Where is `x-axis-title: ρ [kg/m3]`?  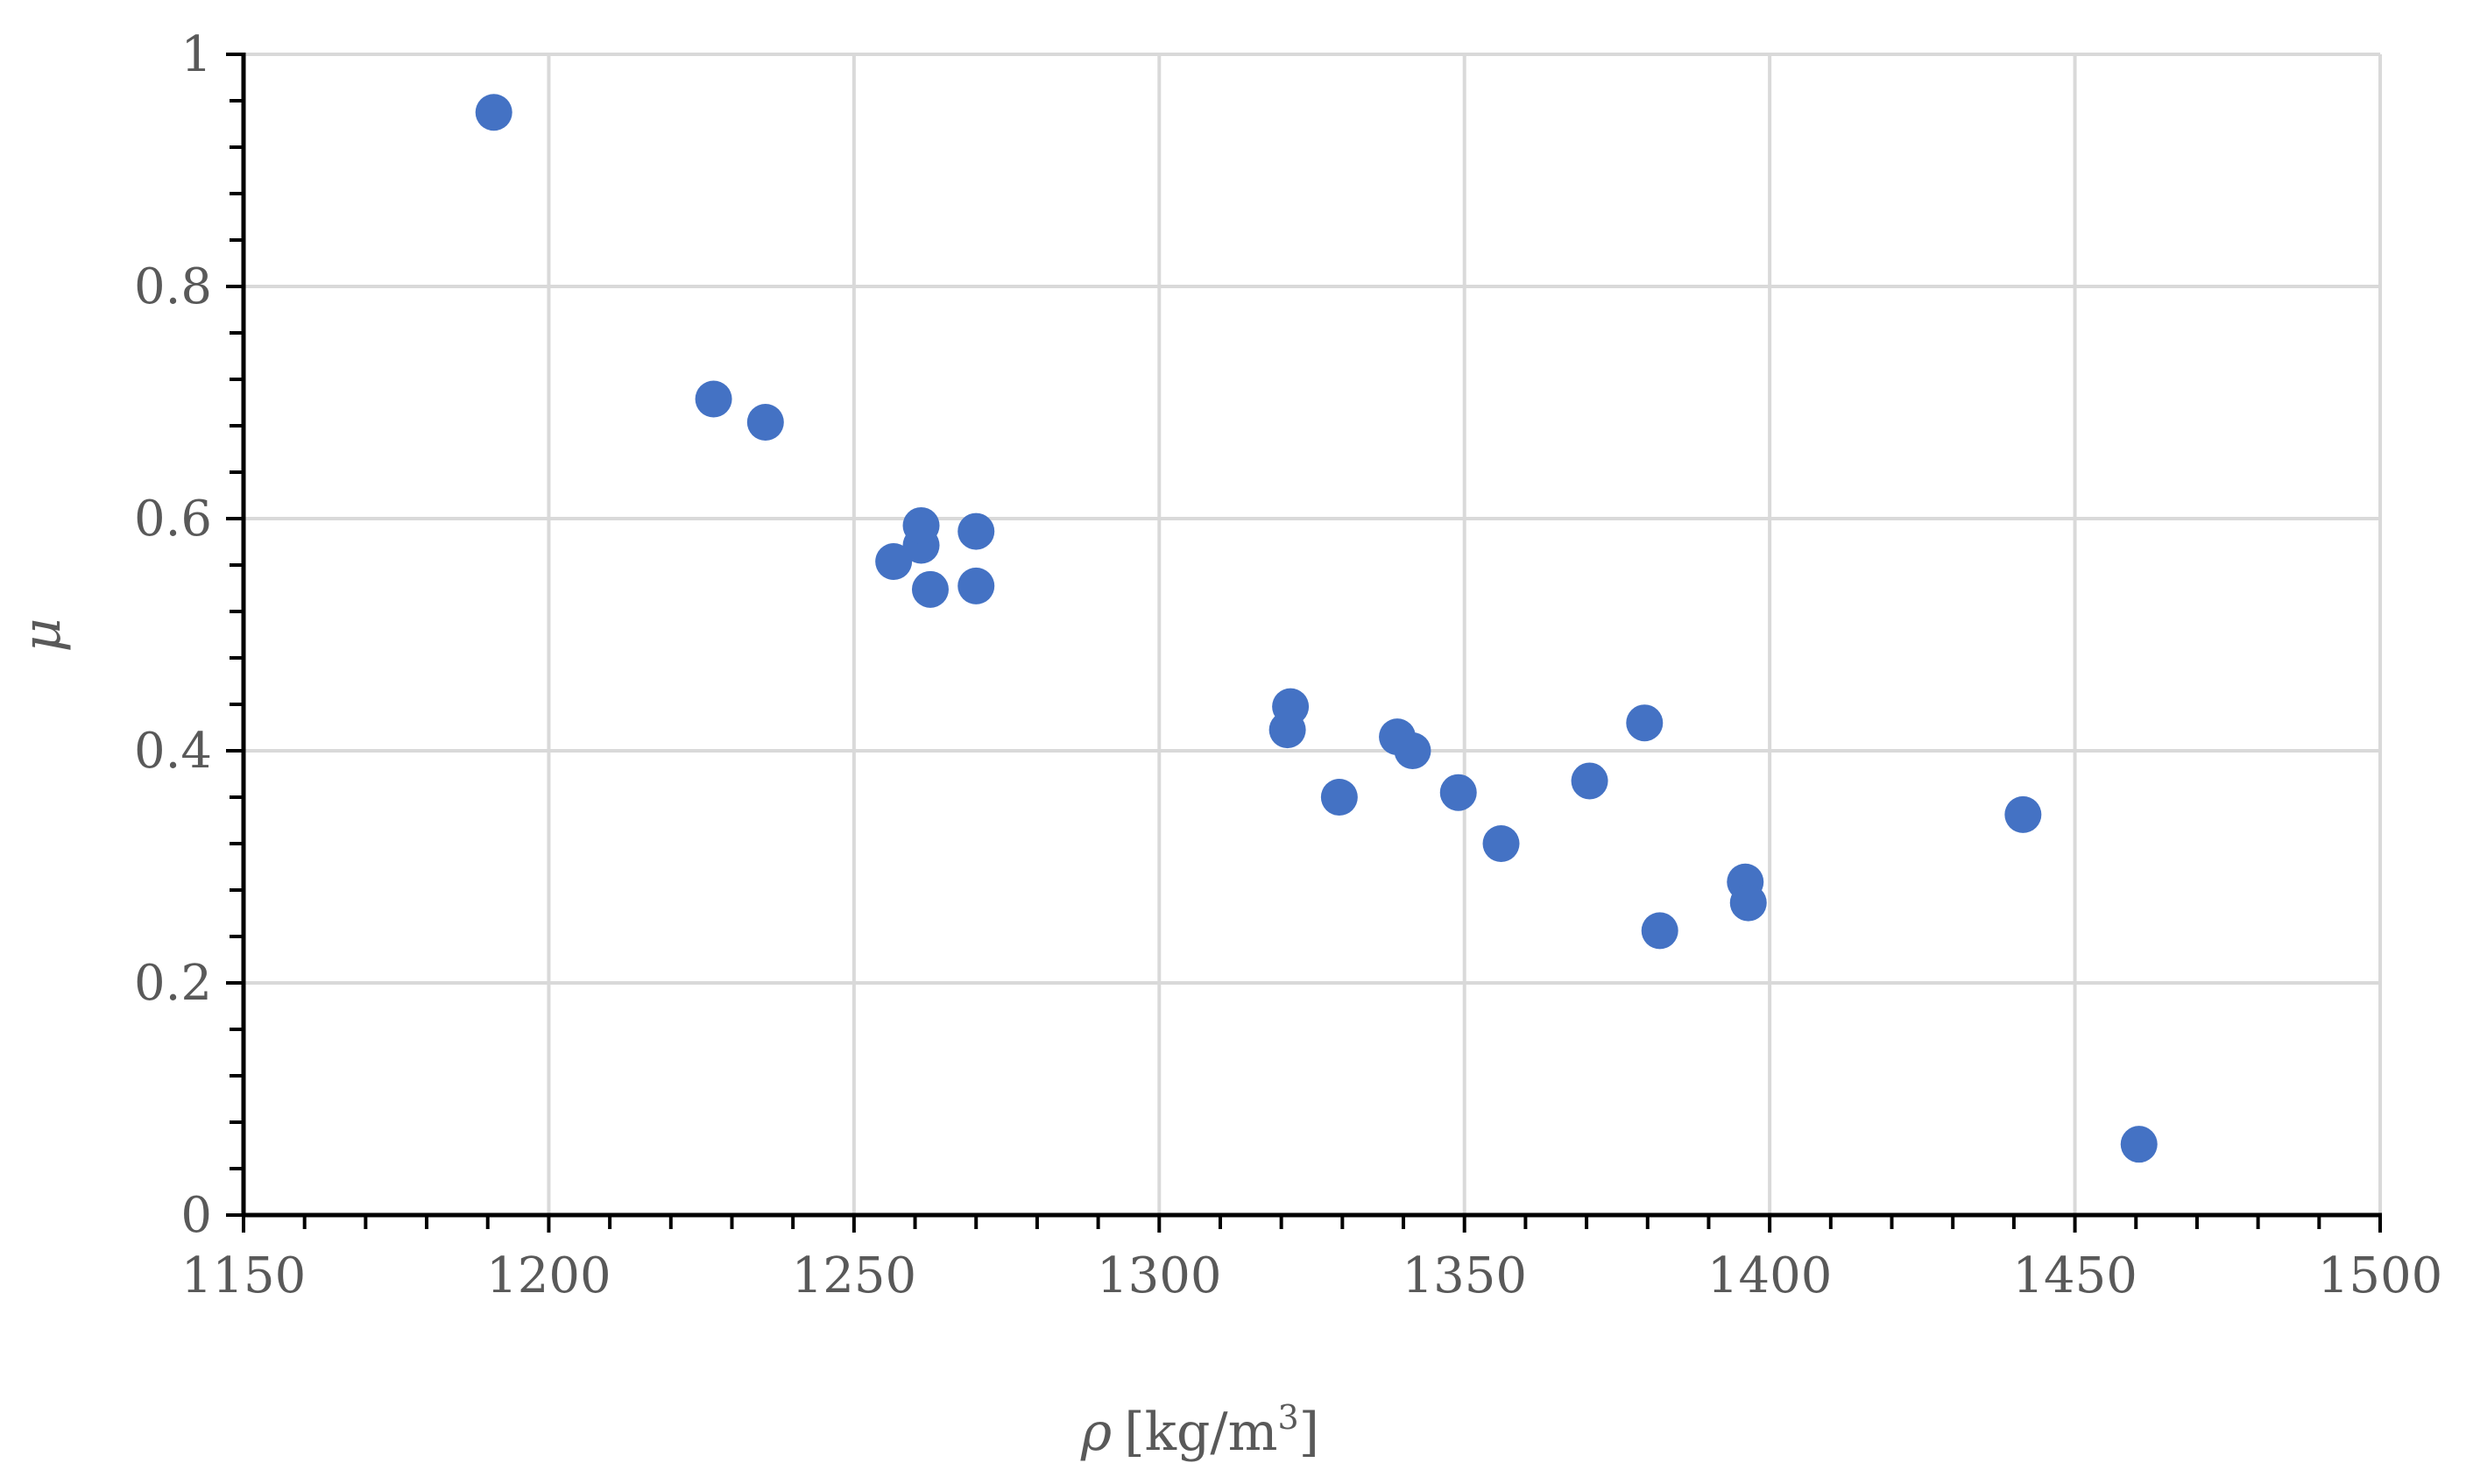 x-axis-title: ρ [kg/m3] is located at coordinates (1199, 1430).